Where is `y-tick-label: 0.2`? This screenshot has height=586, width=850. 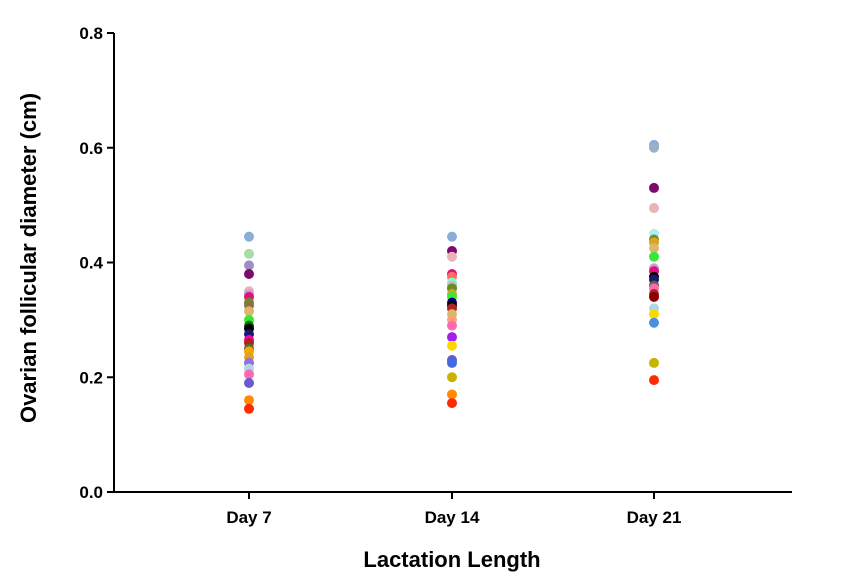 y-tick-label: 0.2 is located at coordinates (91, 377).